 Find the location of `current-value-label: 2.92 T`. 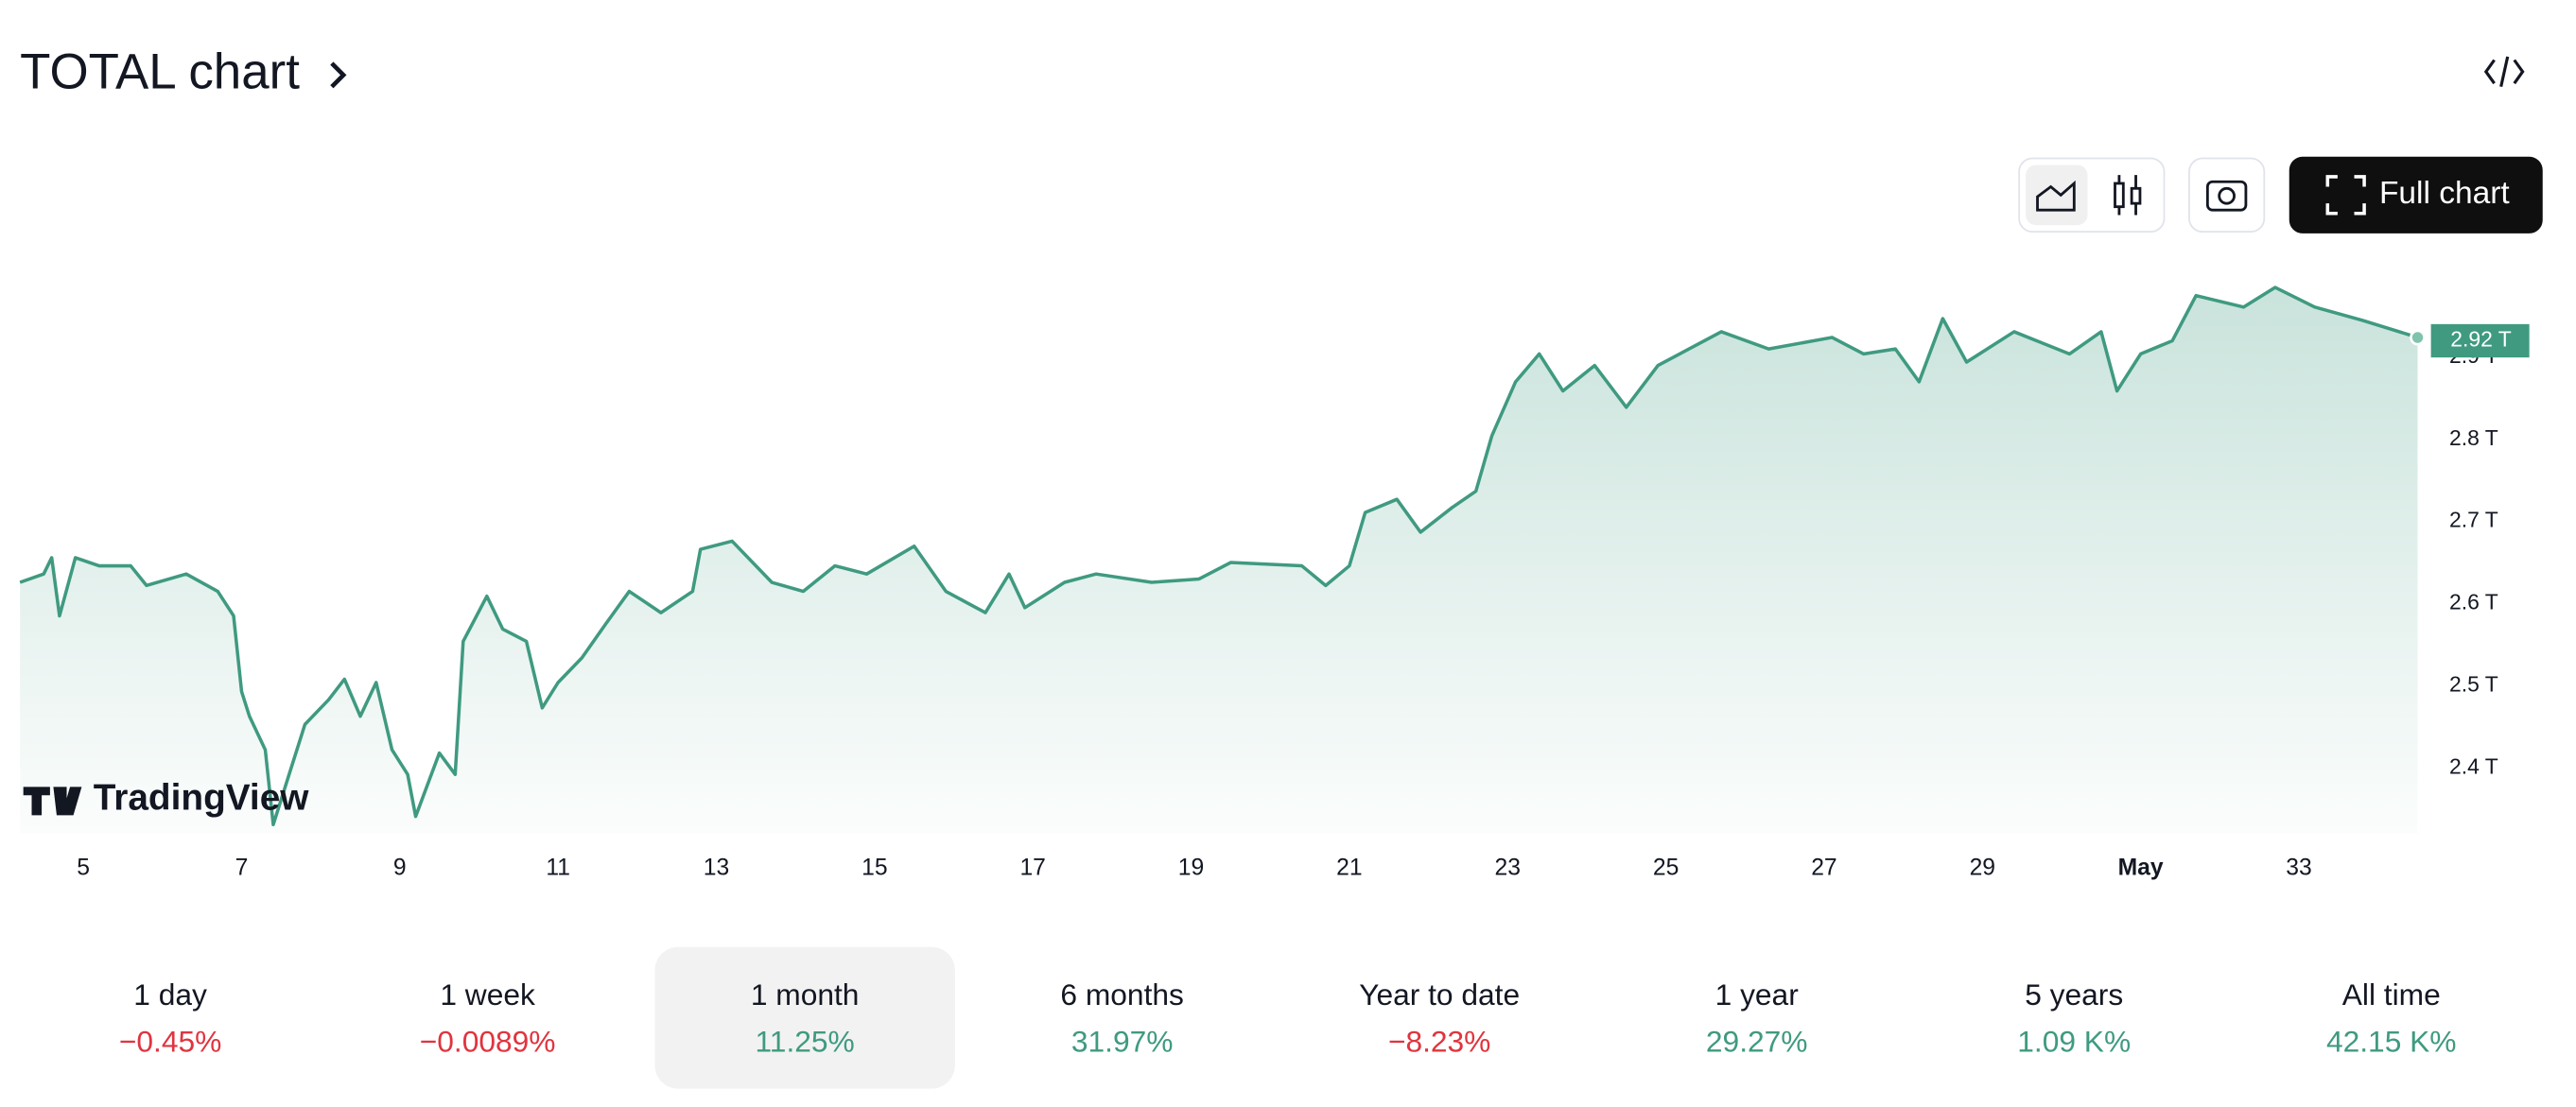

current-value-label: 2.92 T is located at coordinates (2481, 340).